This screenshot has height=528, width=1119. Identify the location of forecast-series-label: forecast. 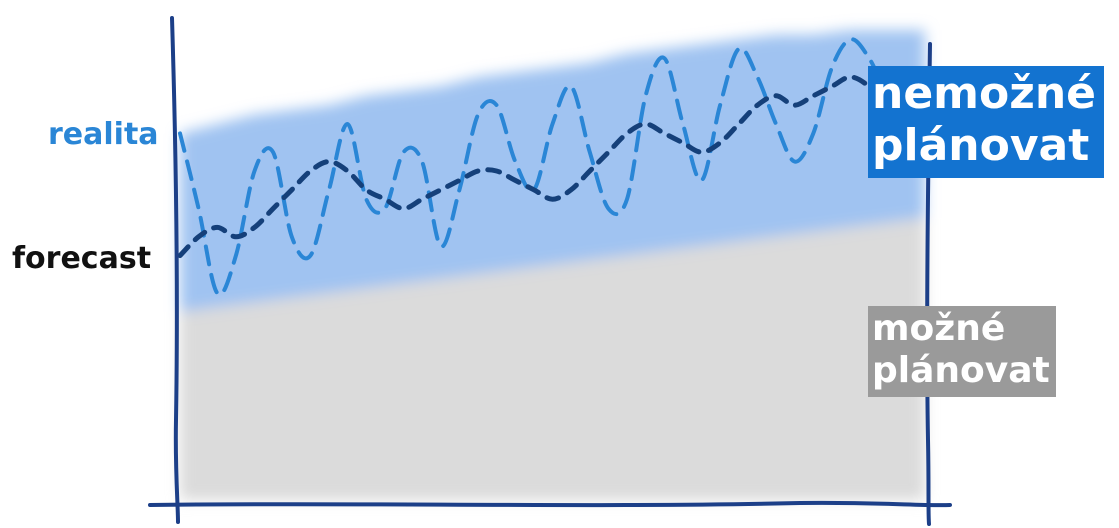
(82, 258).